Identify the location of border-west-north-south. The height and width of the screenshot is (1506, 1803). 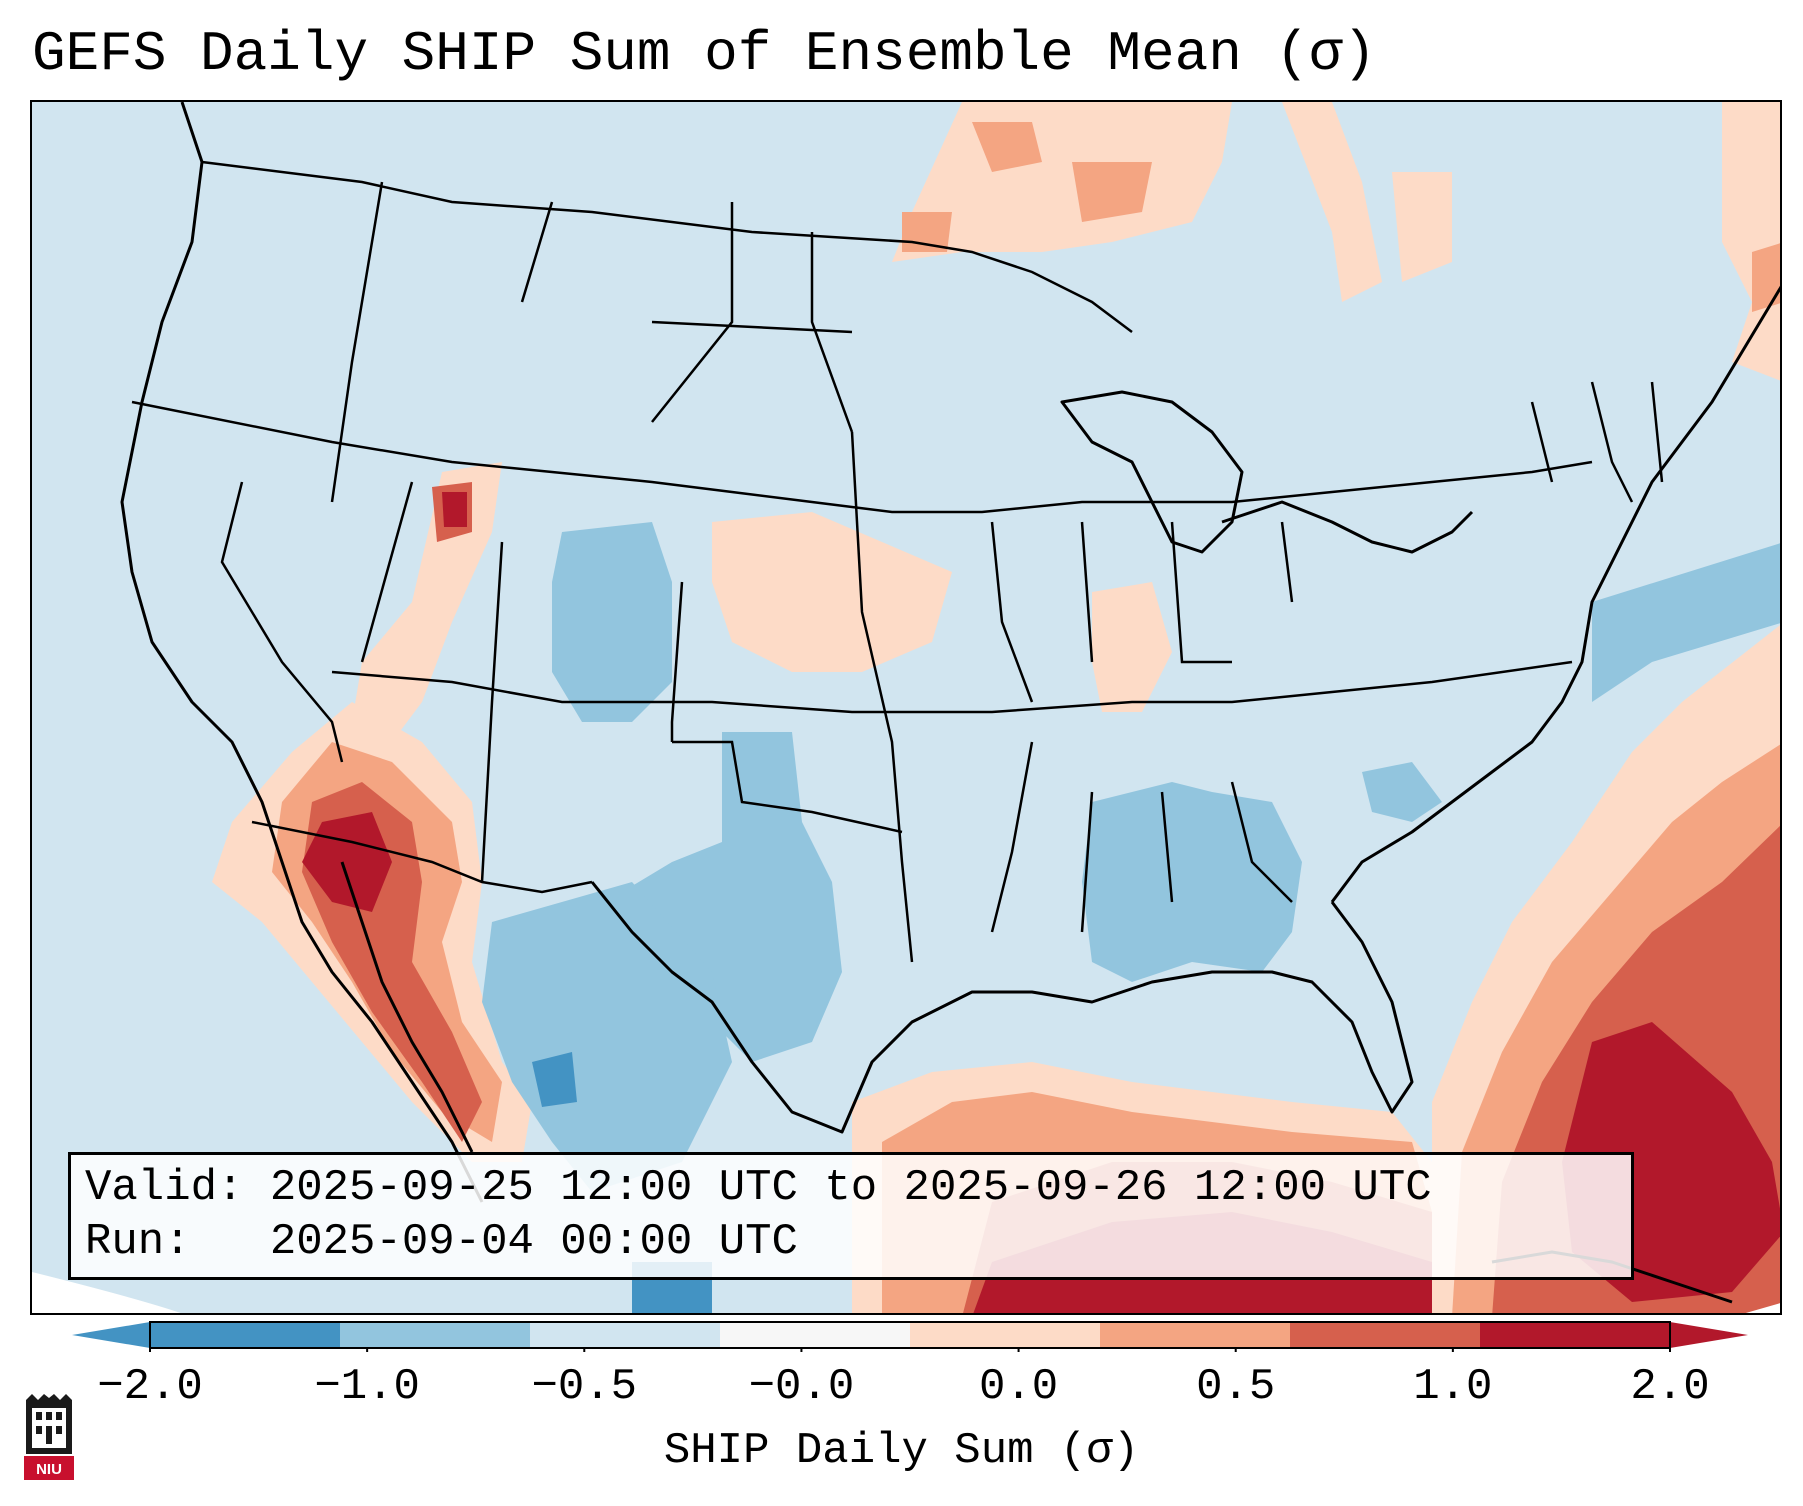
(862, 457).